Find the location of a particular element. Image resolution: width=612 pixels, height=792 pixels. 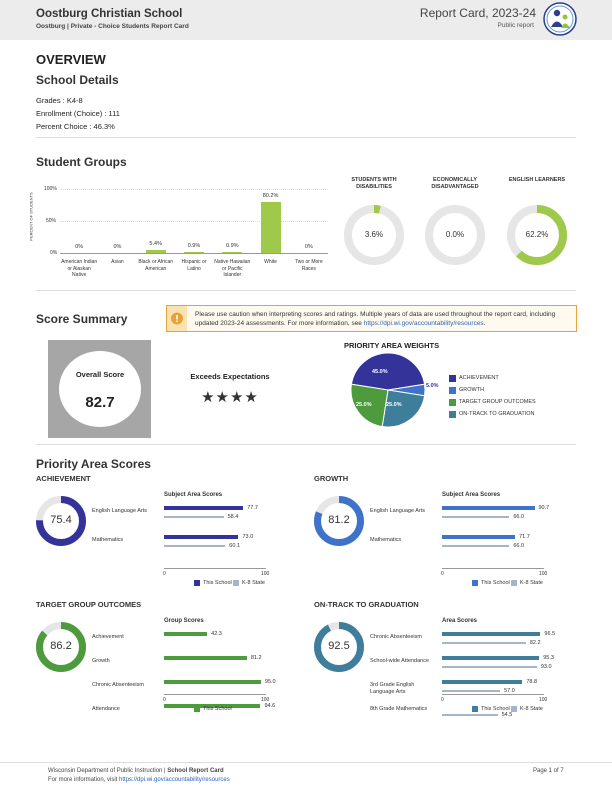

report-subtitle: Public report is located at coordinates (516, 25).